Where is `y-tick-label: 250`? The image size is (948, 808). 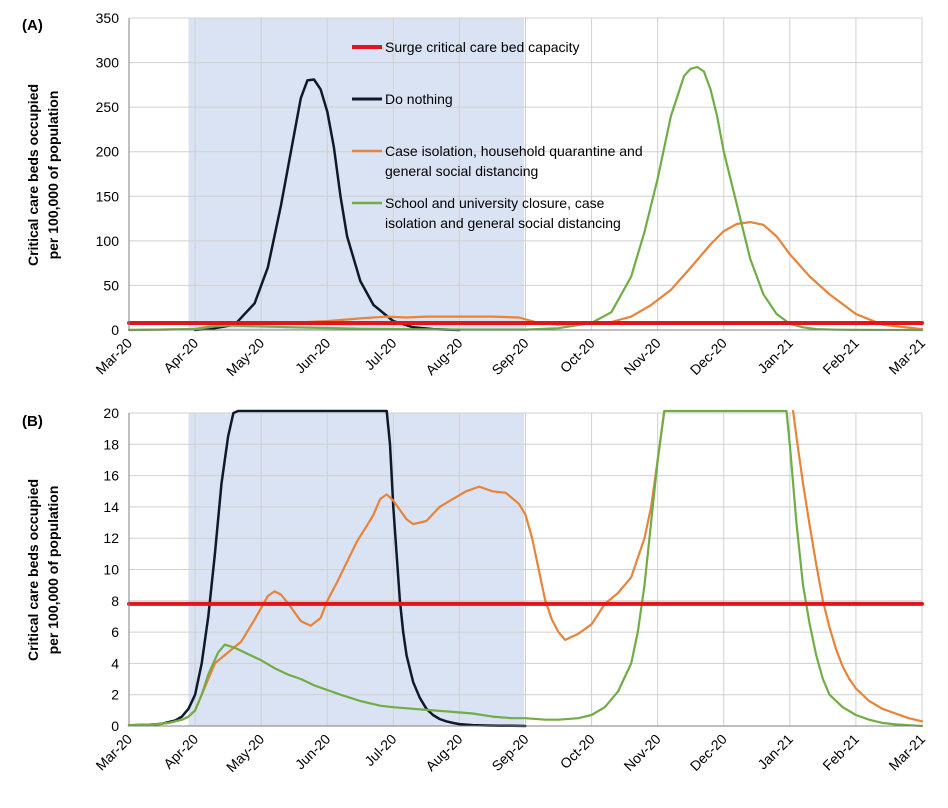
y-tick-label: 250 is located at coordinates (108, 107).